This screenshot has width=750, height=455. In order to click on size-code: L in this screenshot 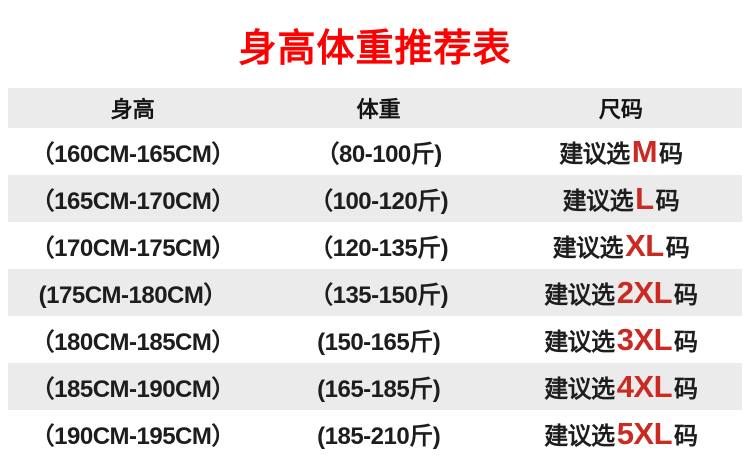, I will do `click(644, 198)`.